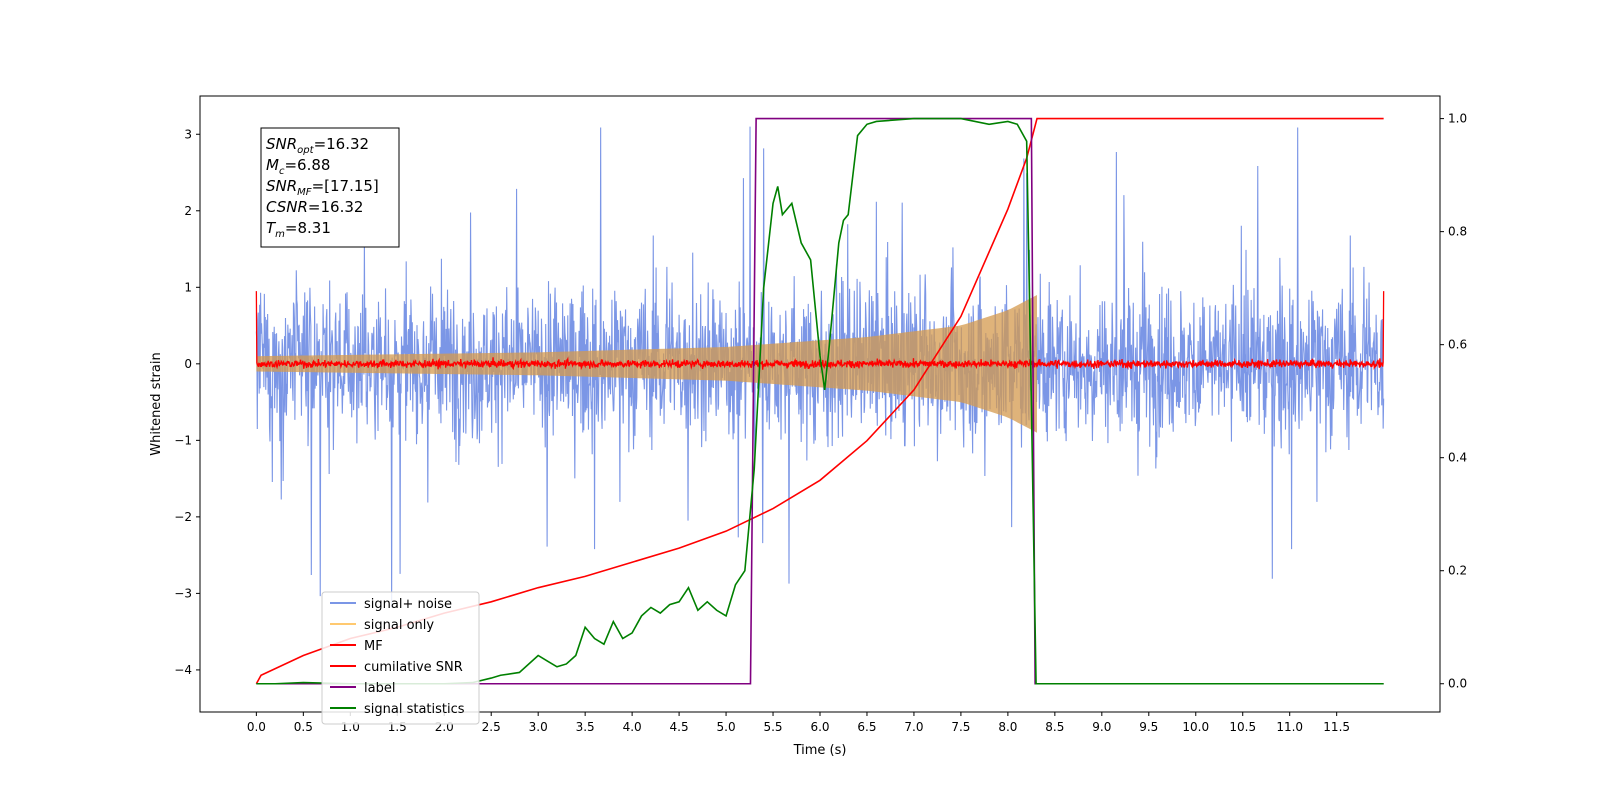 The image size is (1600, 800). I want to click on x-axis-label: Time (s), so click(820, 750).